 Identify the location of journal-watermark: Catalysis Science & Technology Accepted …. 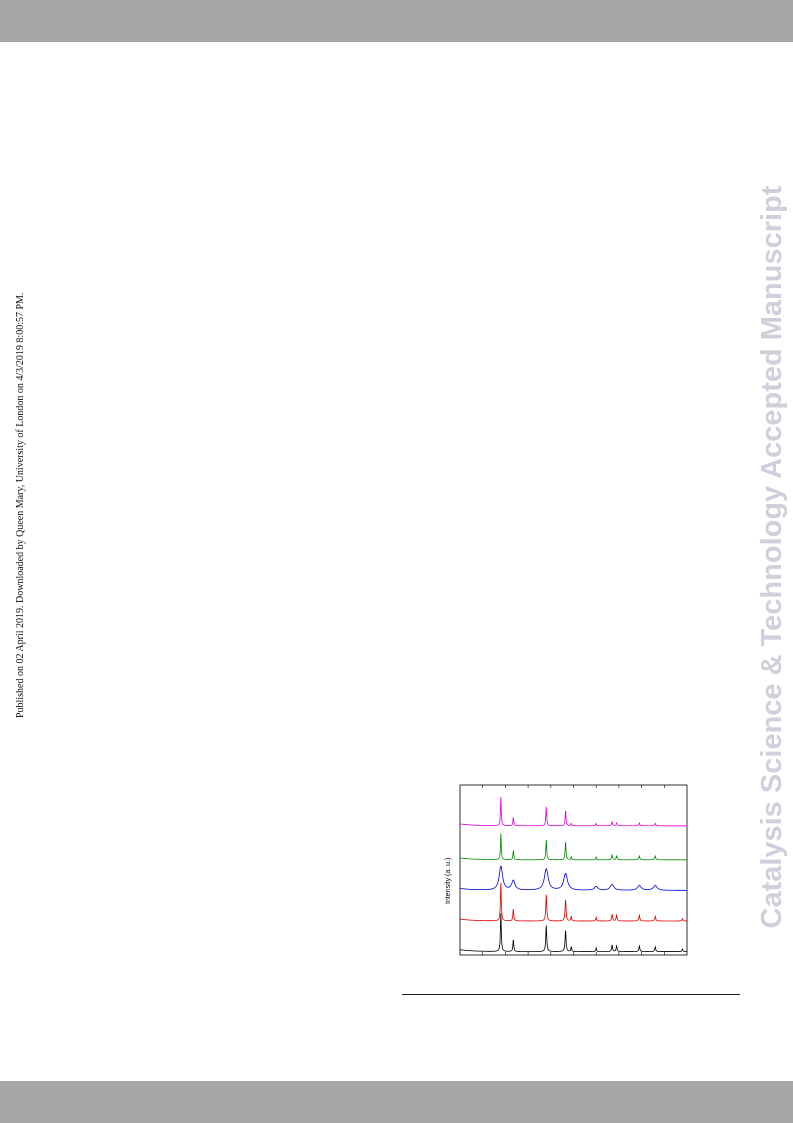
(772, 557).